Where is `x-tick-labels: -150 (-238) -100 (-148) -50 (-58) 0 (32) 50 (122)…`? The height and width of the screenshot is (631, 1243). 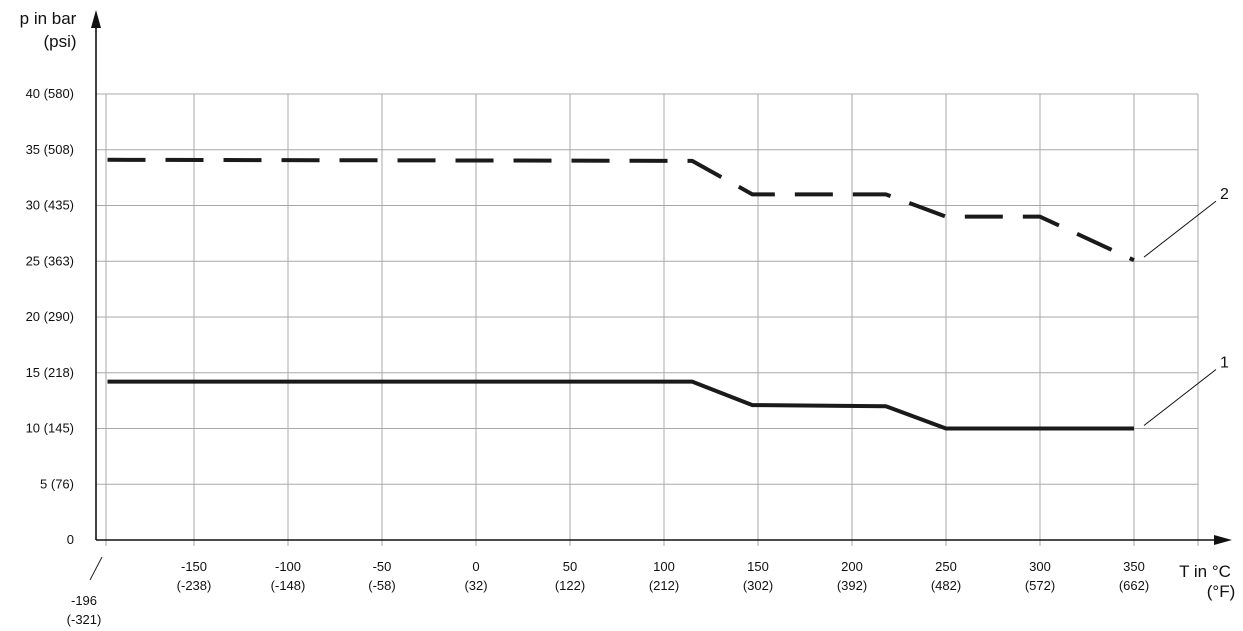
x-tick-labels: -150 (-238) -100 (-148) -50 (-58) 0 (32) 50 (122)… is located at coordinates (608, 591).